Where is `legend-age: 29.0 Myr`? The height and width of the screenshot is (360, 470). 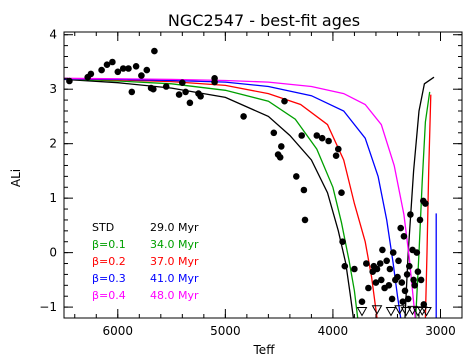
legend-age: 29.0 Myr is located at coordinates (174, 227).